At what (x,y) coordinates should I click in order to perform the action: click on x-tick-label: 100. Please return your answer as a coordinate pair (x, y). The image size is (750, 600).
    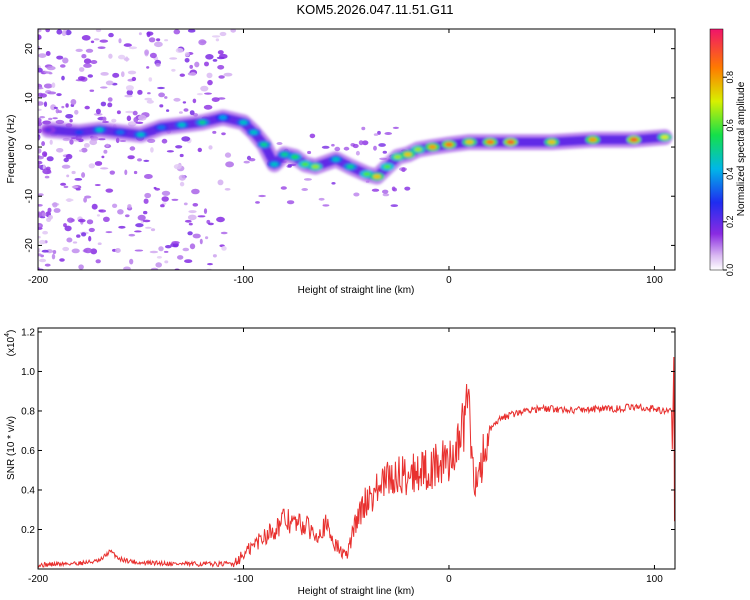
    Looking at the image, I should click on (654, 280).